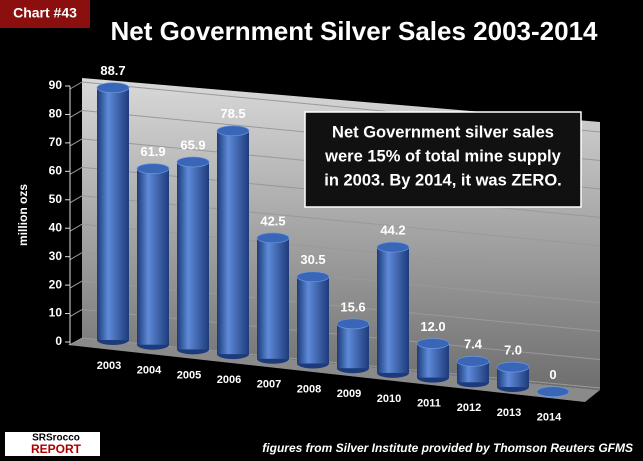 This screenshot has height=461, width=643. What do you see at coordinates (56, 114) in the screenshot?
I see `y-tick-label: 80` at bounding box center [56, 114].